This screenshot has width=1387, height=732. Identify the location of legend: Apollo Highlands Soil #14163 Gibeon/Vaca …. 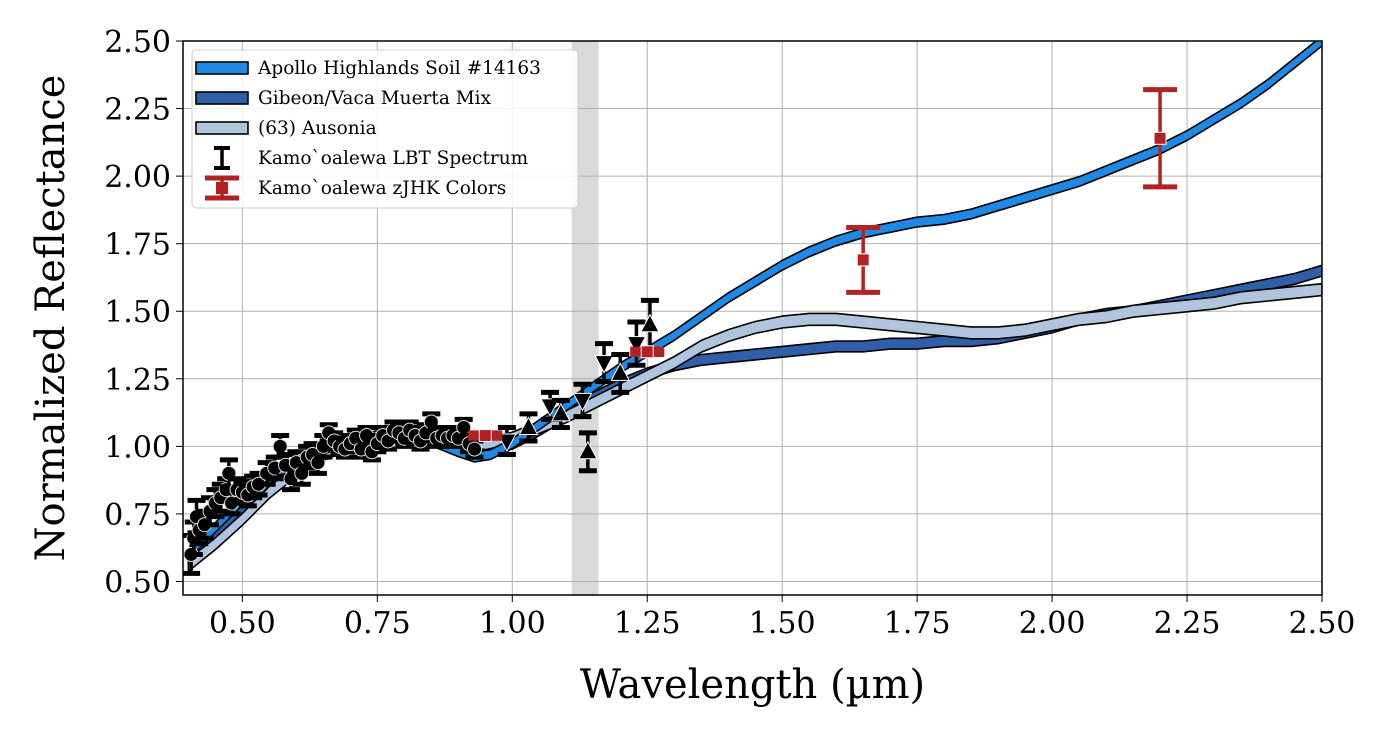
(385, 129).